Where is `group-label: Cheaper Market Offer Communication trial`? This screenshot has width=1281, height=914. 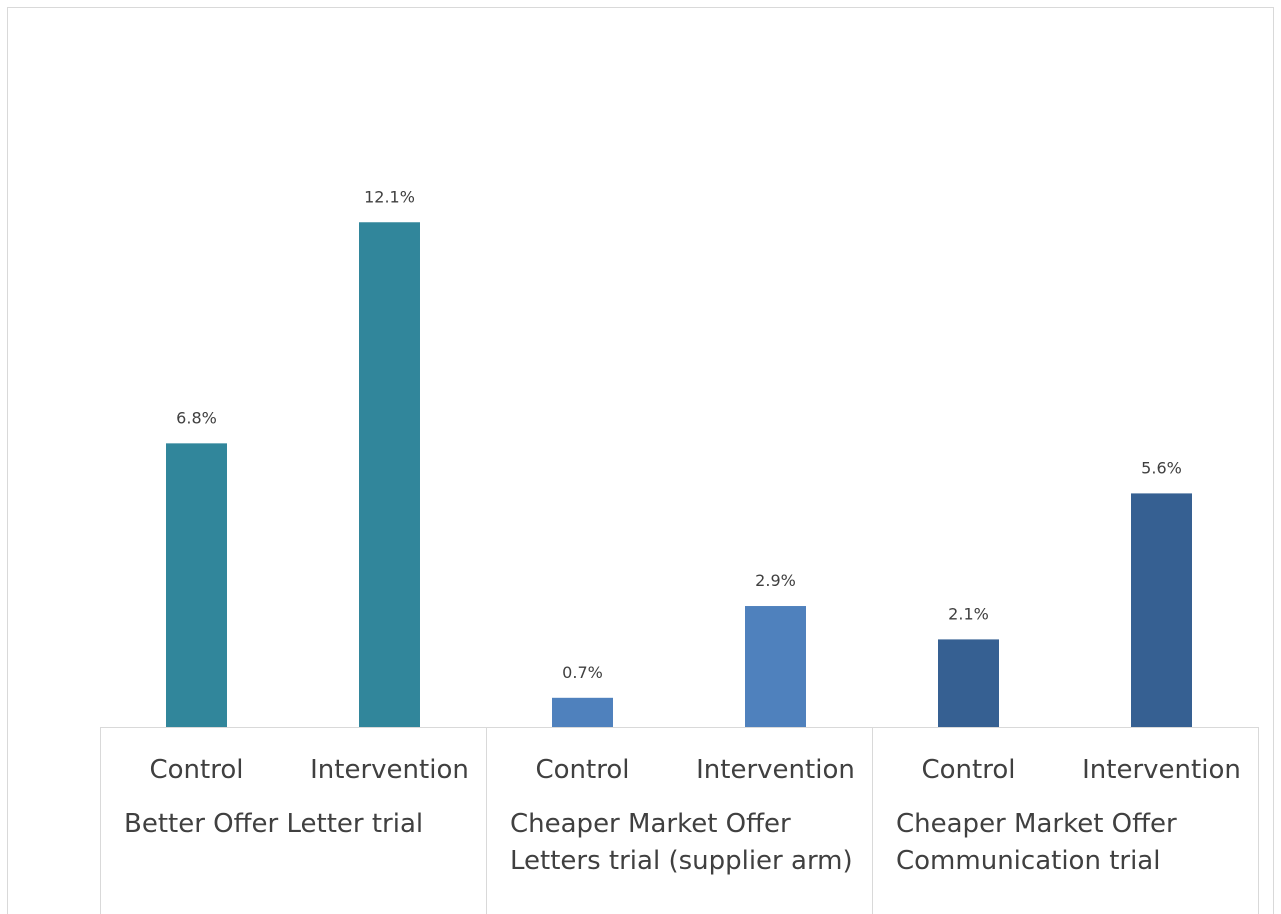 group-label: Cheaper Market Offer Communication trial is located at coordinates (1036, 842).